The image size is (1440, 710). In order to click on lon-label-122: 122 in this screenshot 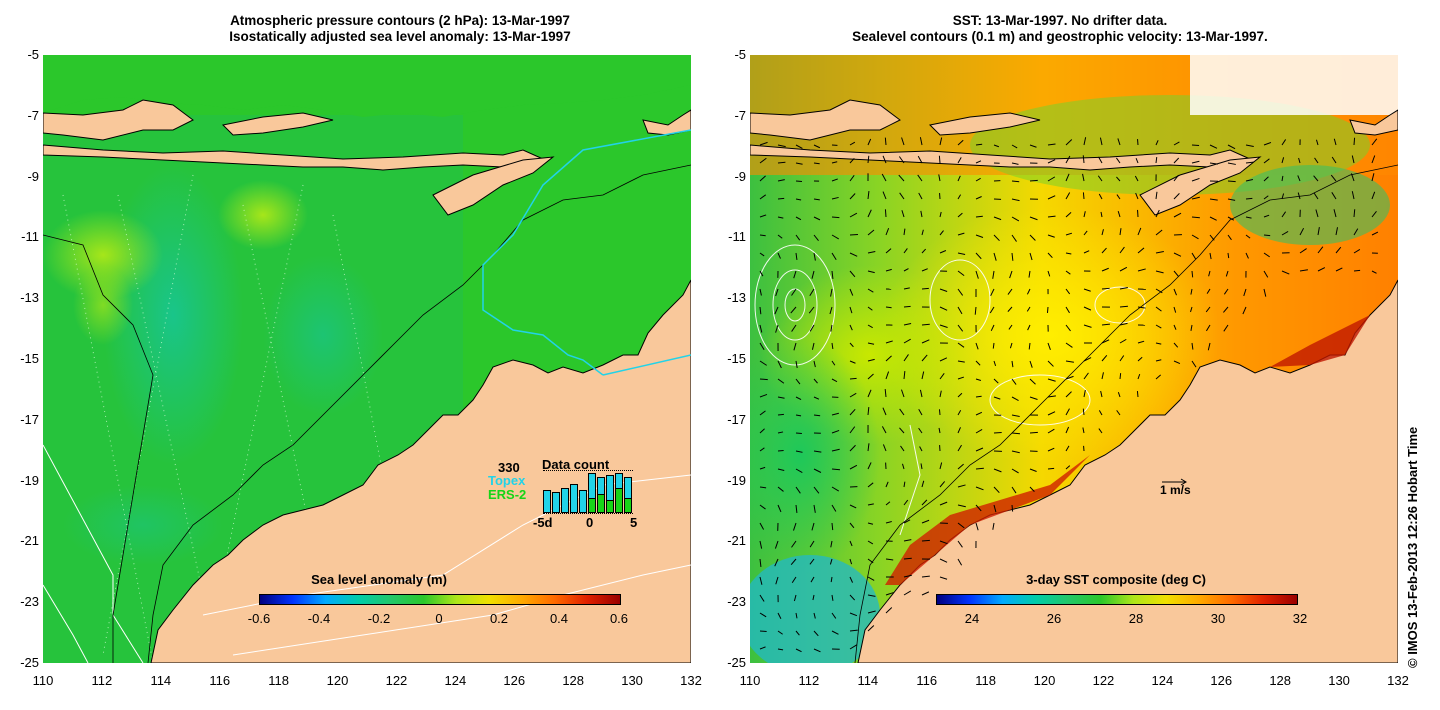, I will do `click(1103, 680)`.